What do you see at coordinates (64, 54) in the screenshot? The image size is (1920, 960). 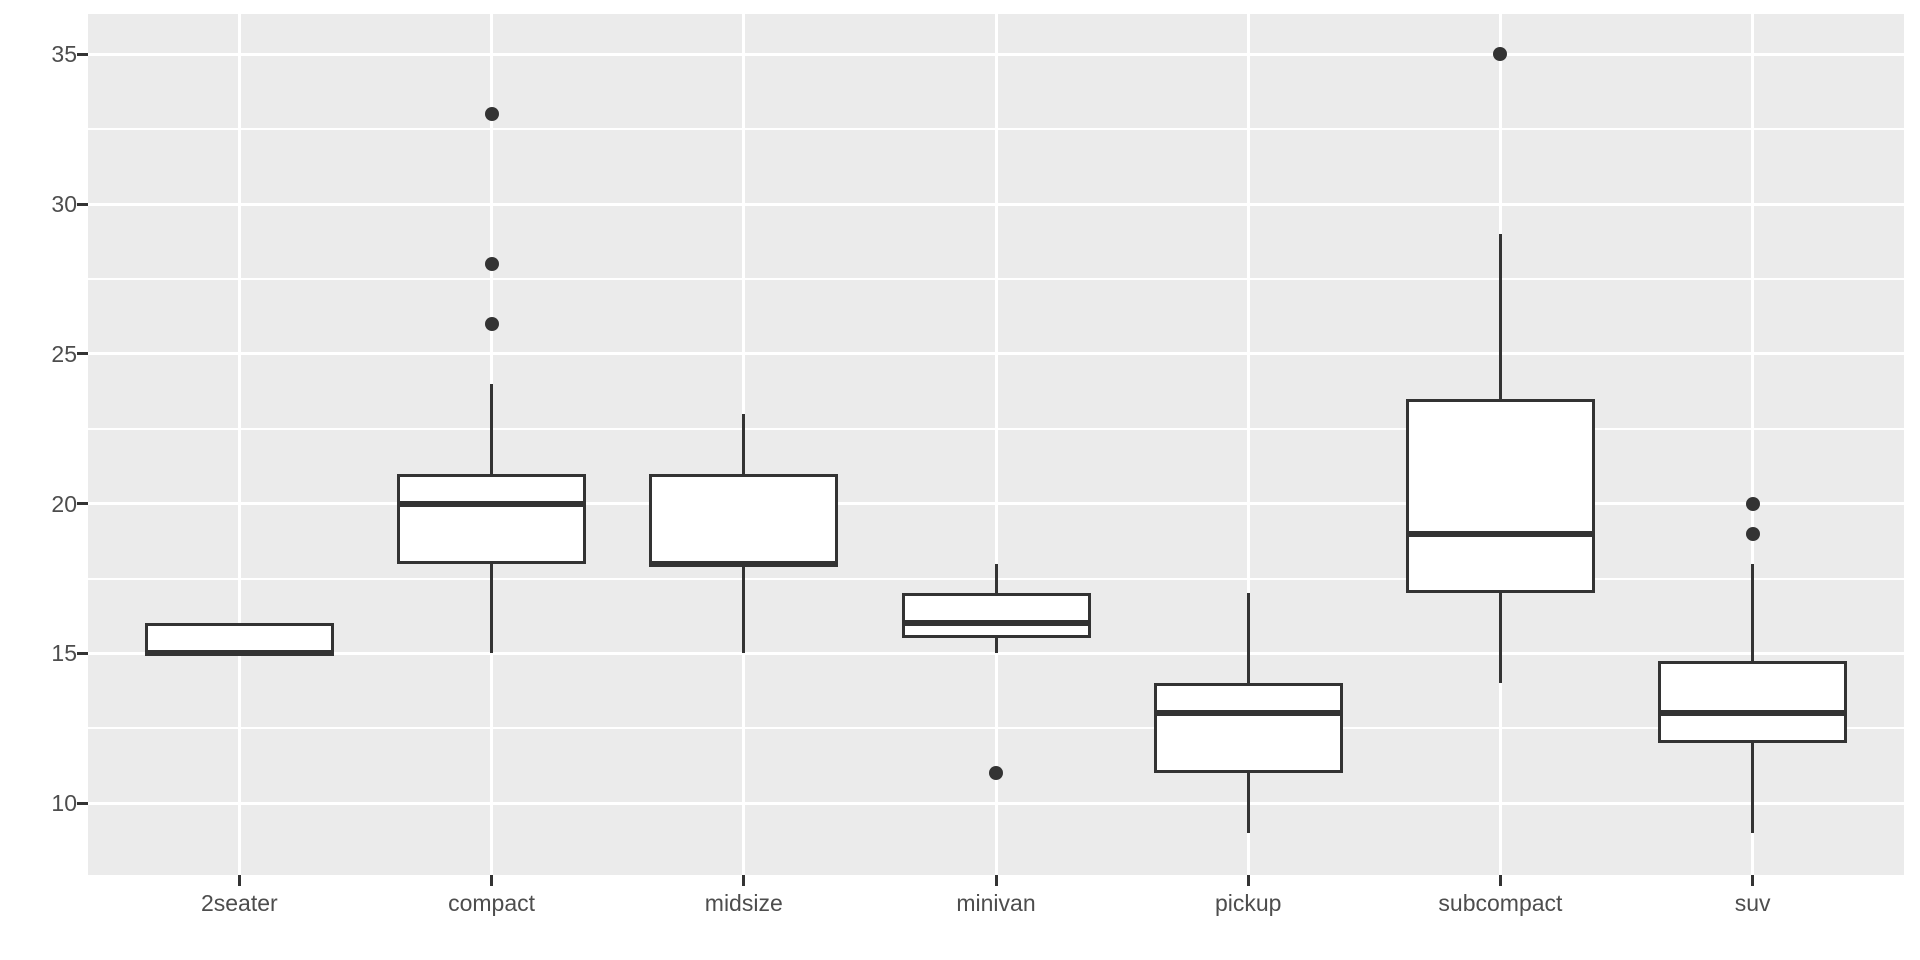 I see `y-tick-label: 35` at bounding box center [64, 54].